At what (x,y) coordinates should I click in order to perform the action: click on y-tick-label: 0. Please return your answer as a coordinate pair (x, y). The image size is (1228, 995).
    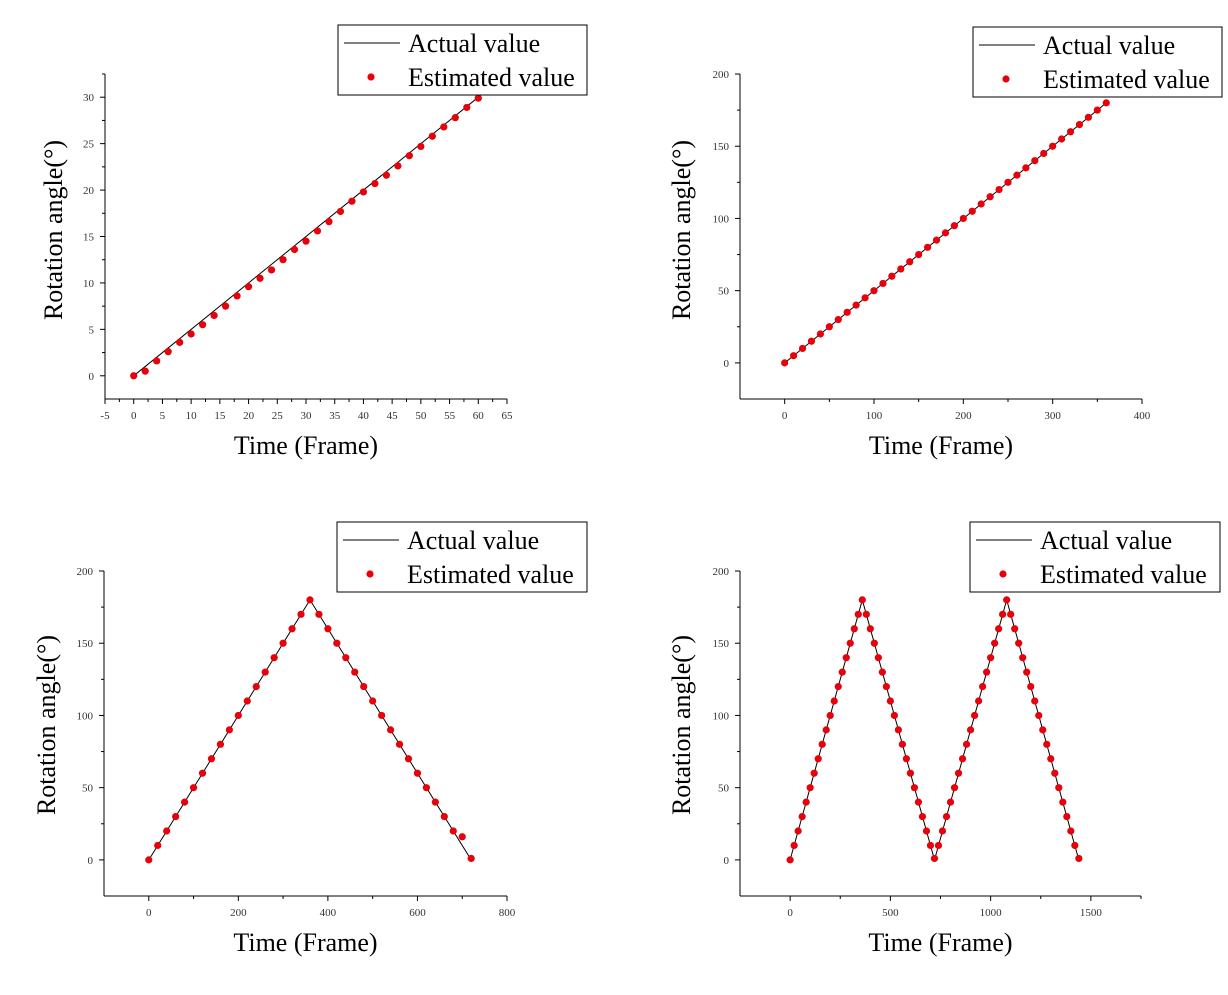
    Looking at the image, I should click on (92, 377).